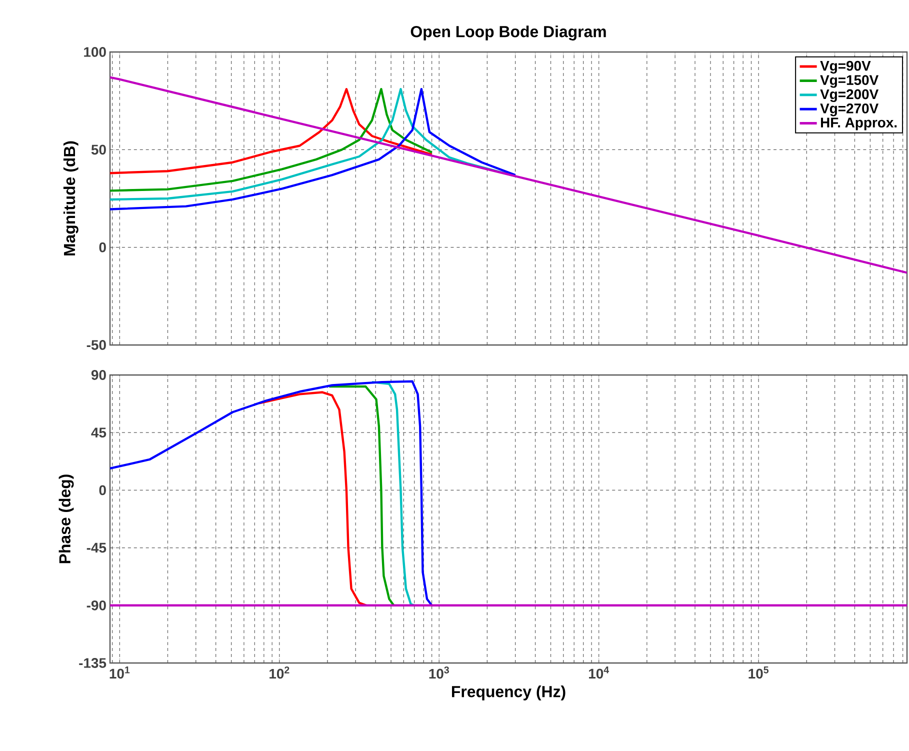  I want to click on chart-title: Open Loop Bode Diagram, so click(508, 33).